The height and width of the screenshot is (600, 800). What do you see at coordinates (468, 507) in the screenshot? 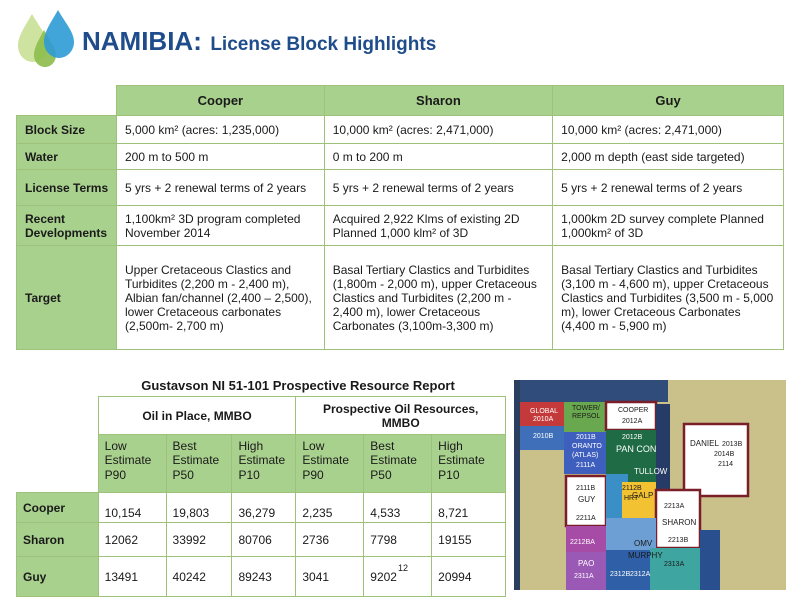
I see `cell: 8,721` at bounding box center [468, 507].